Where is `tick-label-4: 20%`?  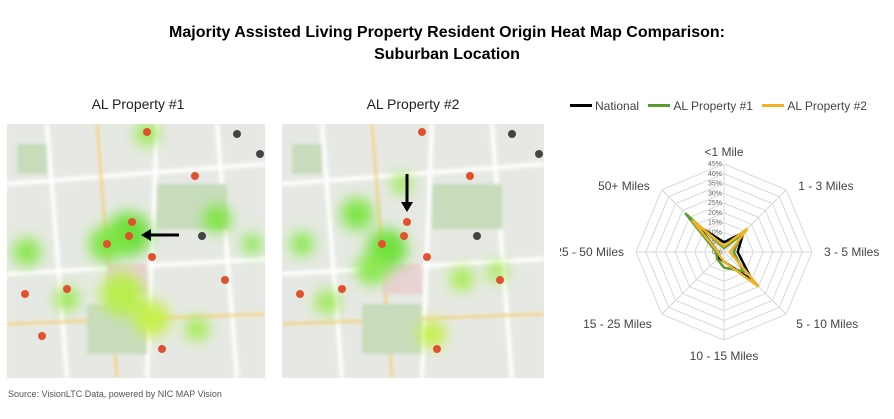
tick-label-4: 20% is located at coordinates (715, 213).